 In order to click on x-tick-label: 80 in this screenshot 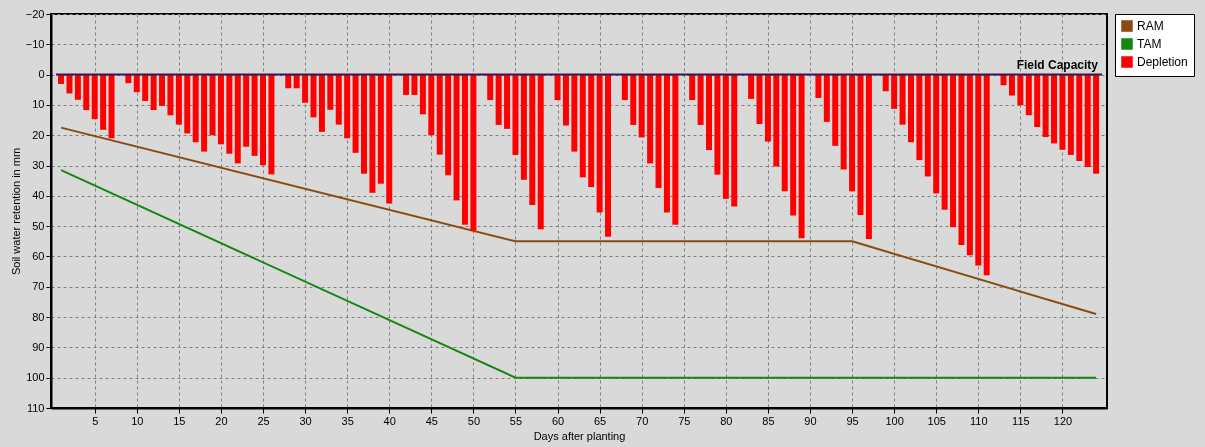, I will do `click(726, 420)`.